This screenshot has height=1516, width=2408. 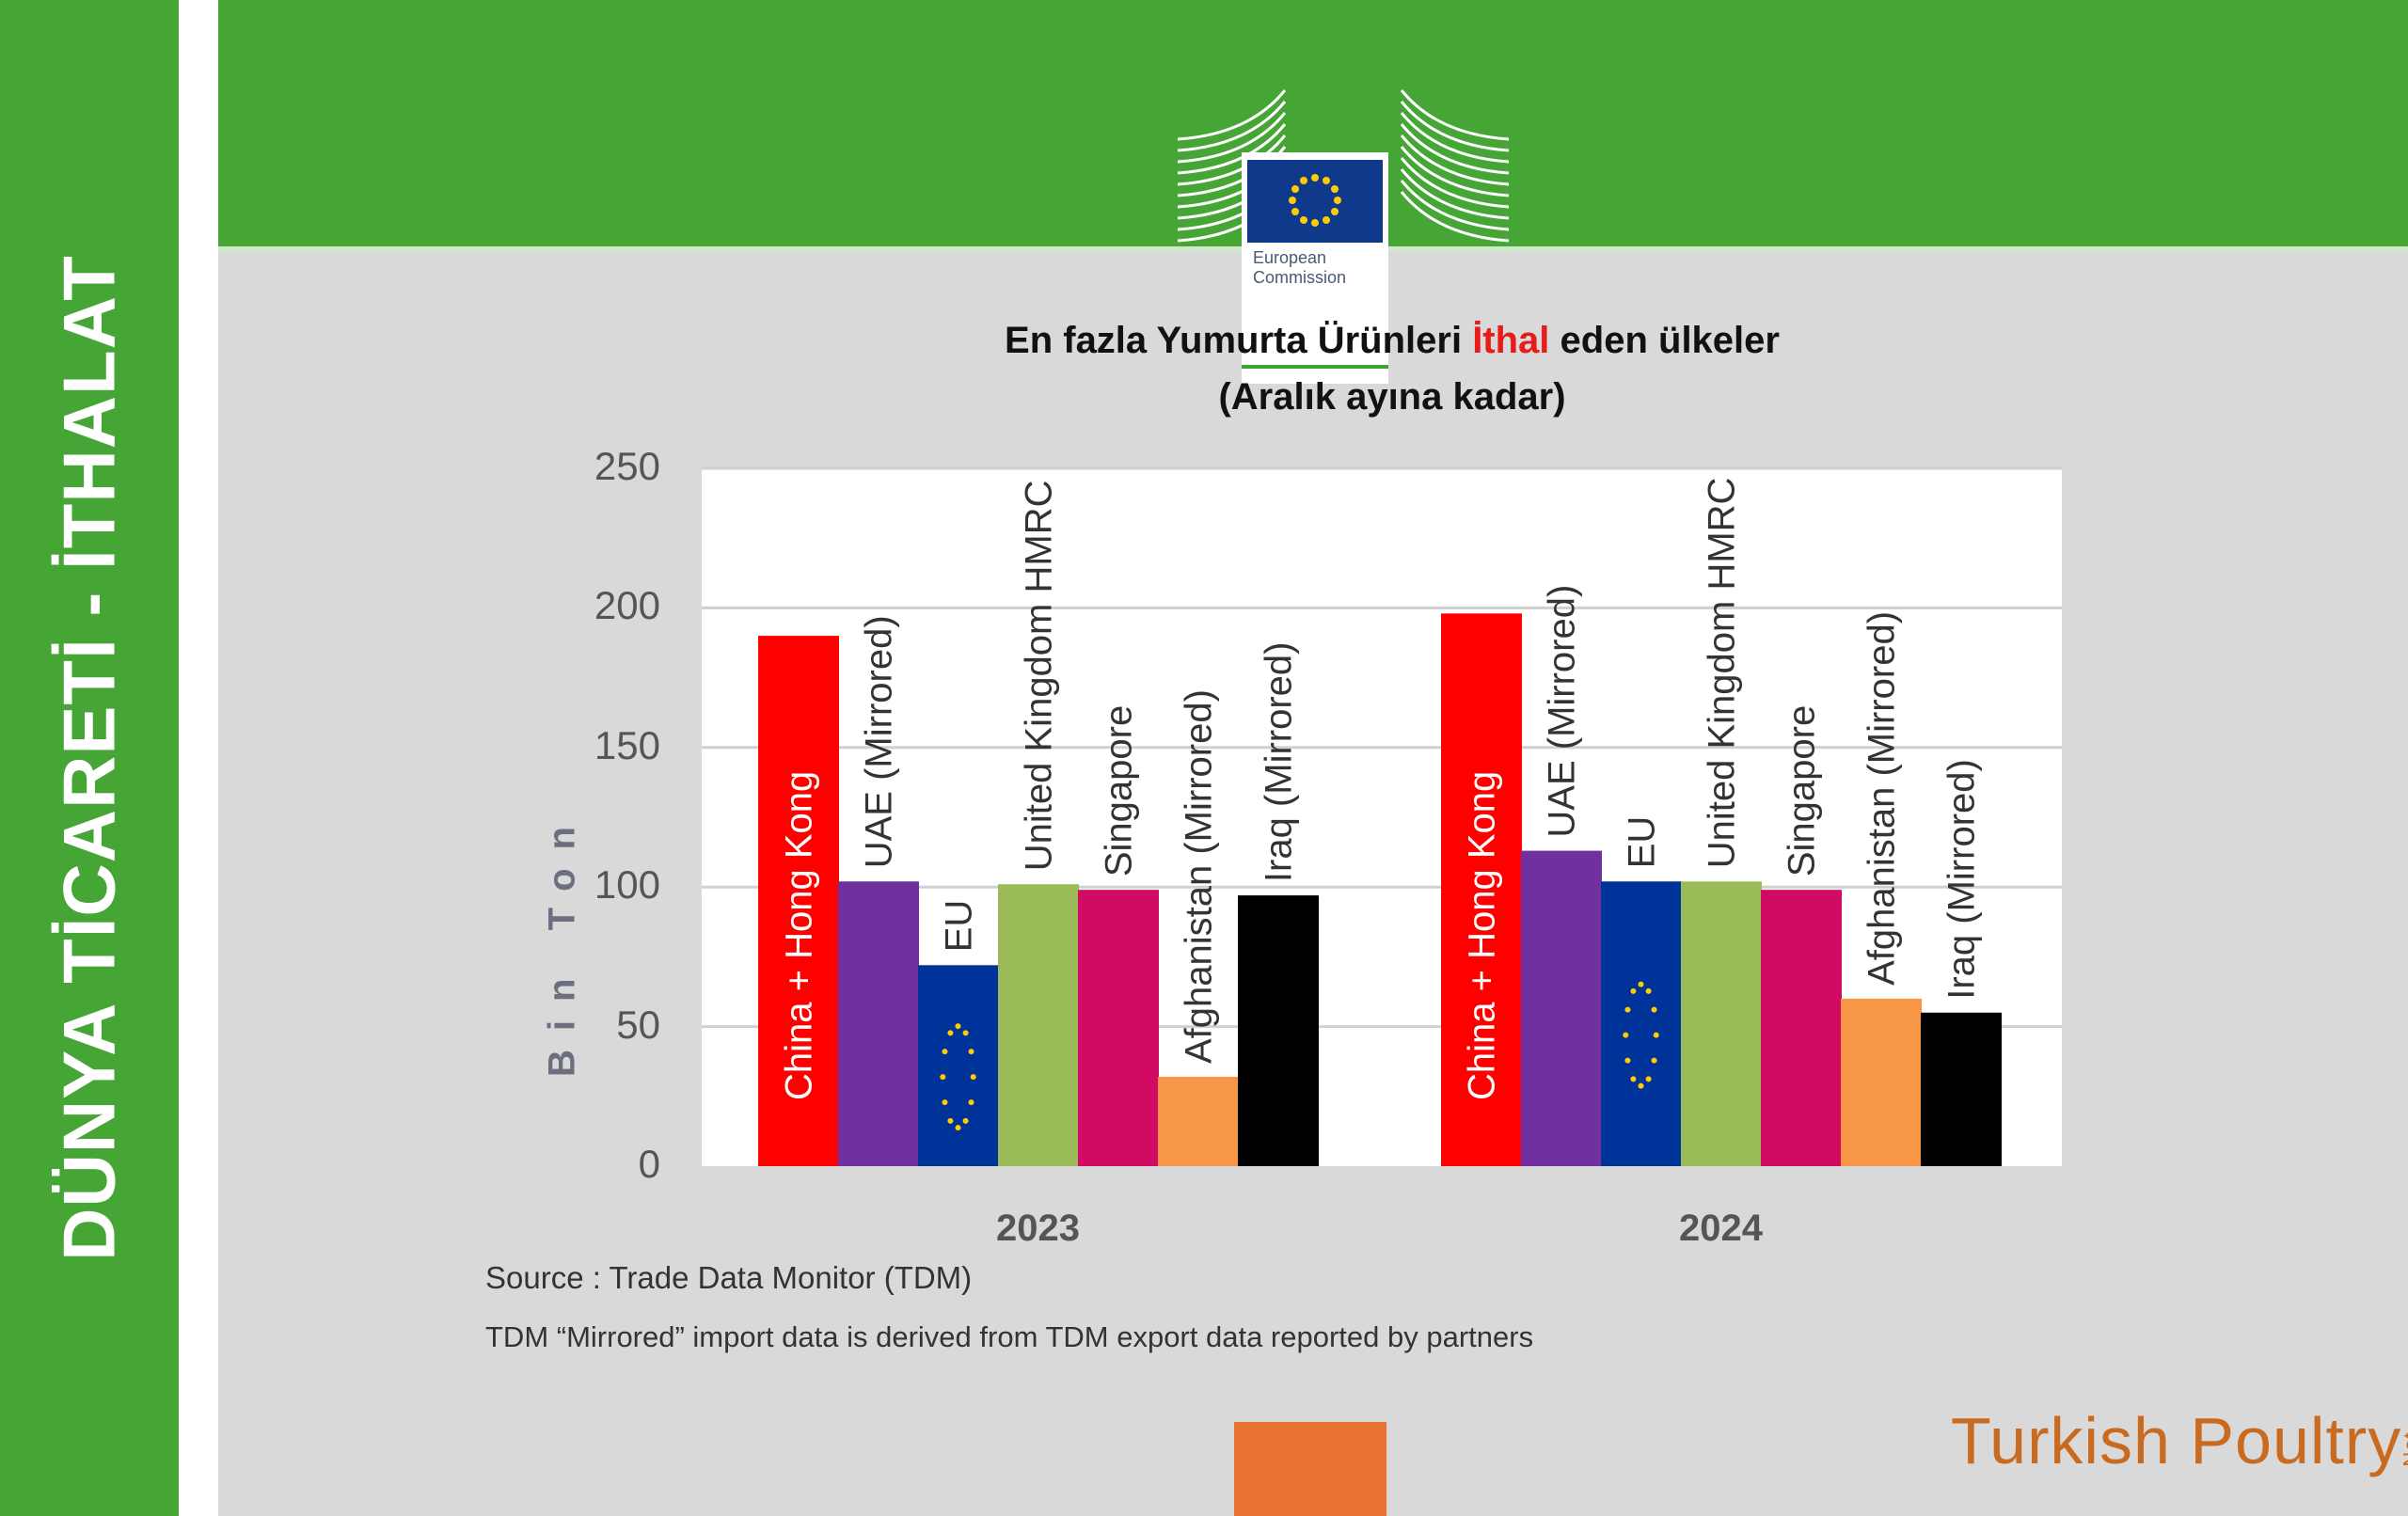 I want to click on y-tick-label: 0, so click(x=649, y=1164).